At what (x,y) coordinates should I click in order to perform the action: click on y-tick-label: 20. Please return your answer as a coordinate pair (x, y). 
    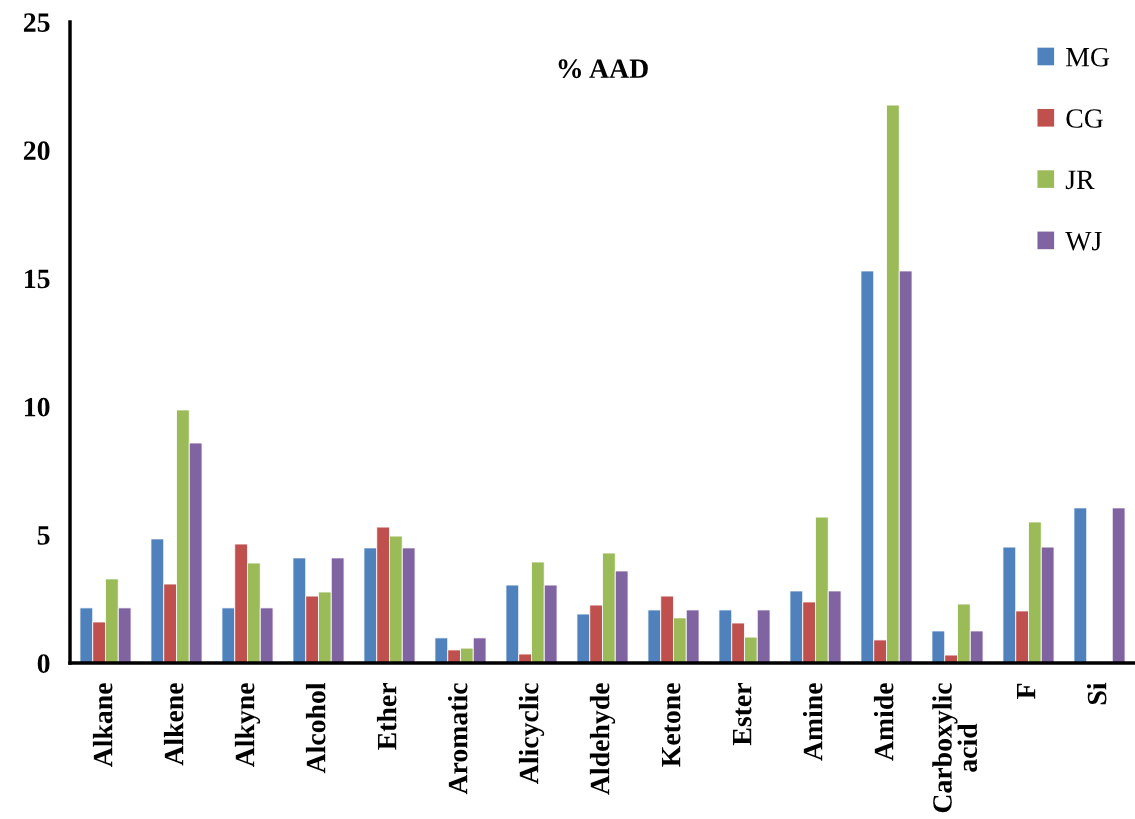
    Looking at the image, I should click on (36, 151).